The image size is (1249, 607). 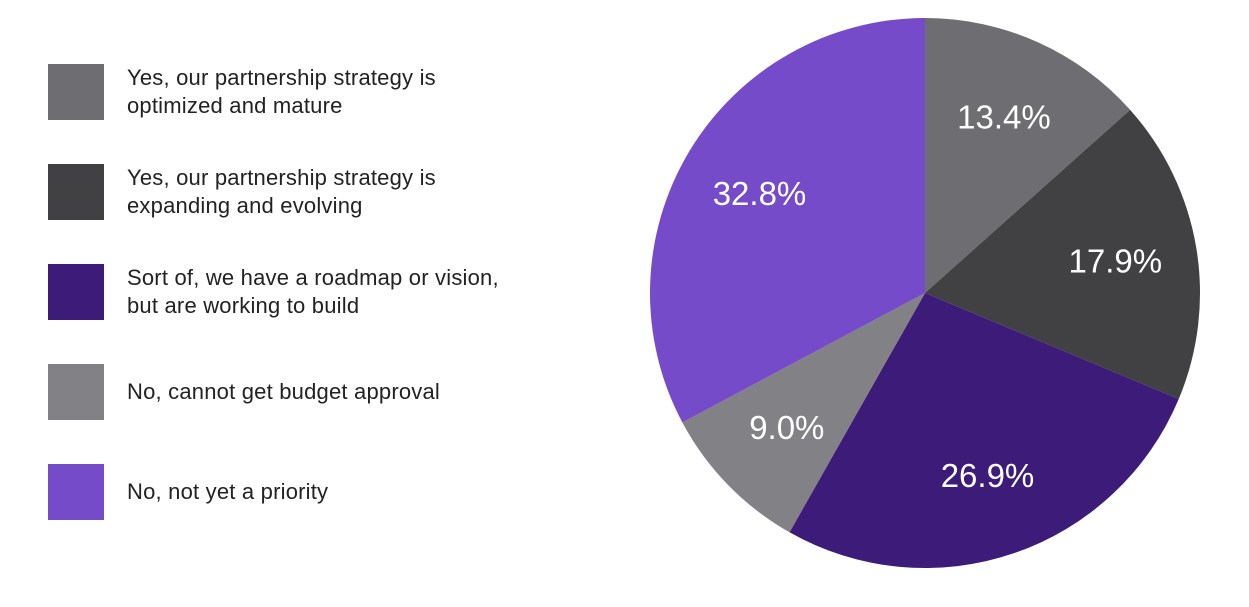 I want to click on legend-item: No, not yet a priority, so click(x=288, y=492).